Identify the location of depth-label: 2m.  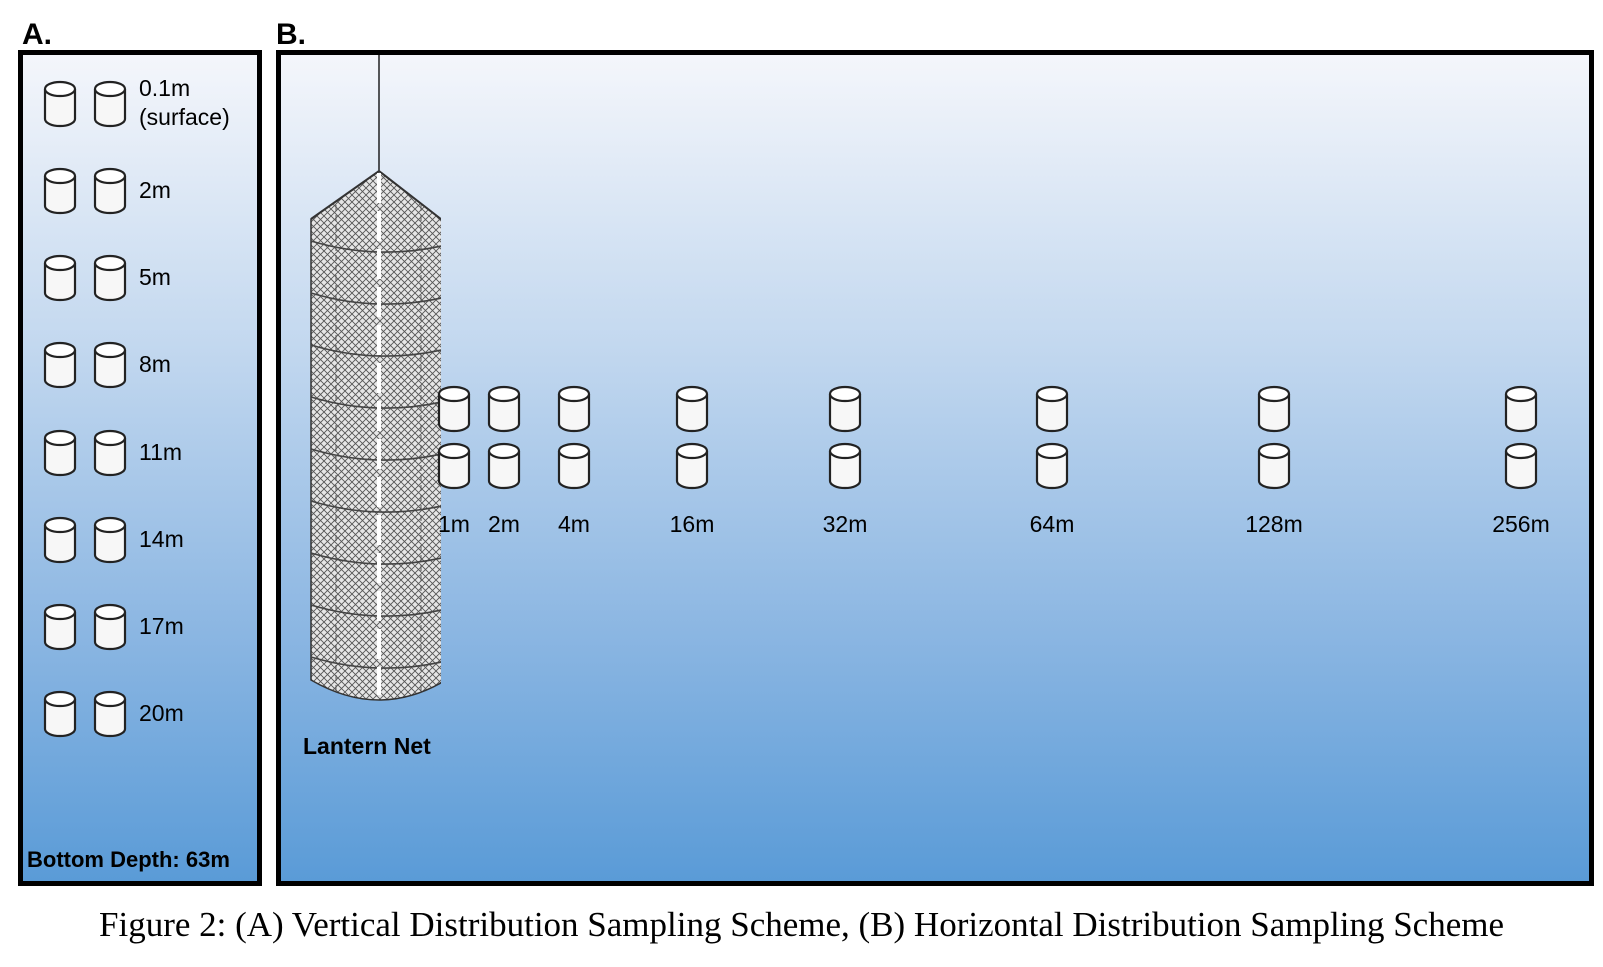
(155, 190).